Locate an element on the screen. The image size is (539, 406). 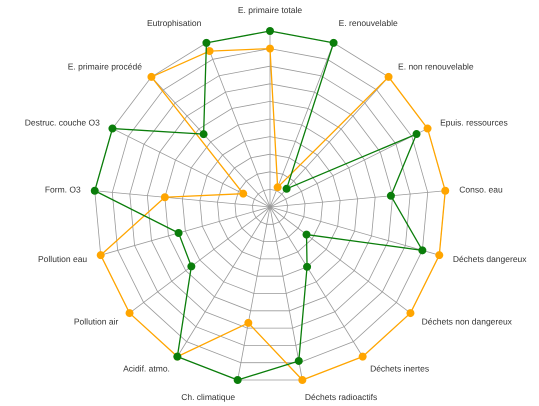
spoke-label: Déchets non dangereux is located at coordinates (467, 321).